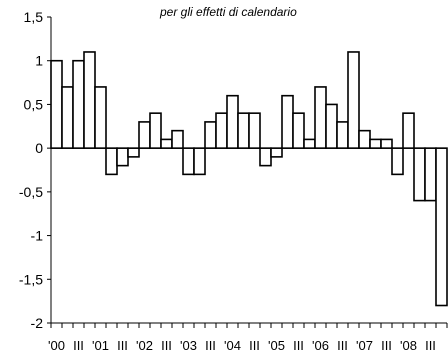 The height and width of the screenshot is (353, 448). Describe the element at coordinates (37, 236) in the screenshot. I see `y-tick-label: -1` at that location.